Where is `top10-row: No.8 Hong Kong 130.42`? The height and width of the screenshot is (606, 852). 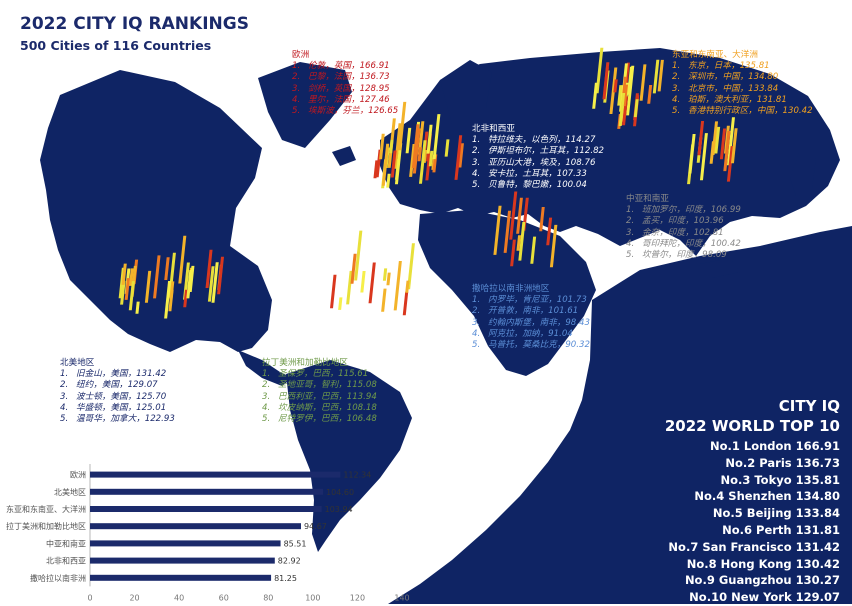 top10-row: No.8 Hong Kong 130.42 is located at coordinates (763, 563).